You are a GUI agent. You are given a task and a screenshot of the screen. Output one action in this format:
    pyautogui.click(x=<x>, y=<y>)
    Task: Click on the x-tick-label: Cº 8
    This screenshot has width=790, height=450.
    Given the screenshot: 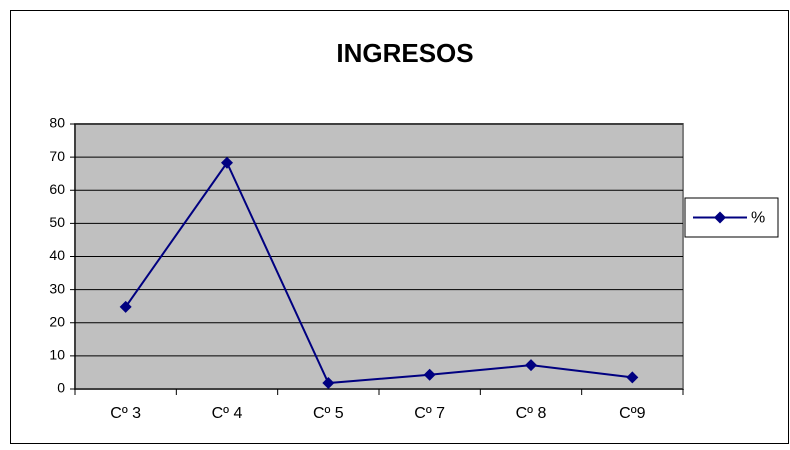 What is the action you would take?
    pyautogui.click(x=531, y=413)
    